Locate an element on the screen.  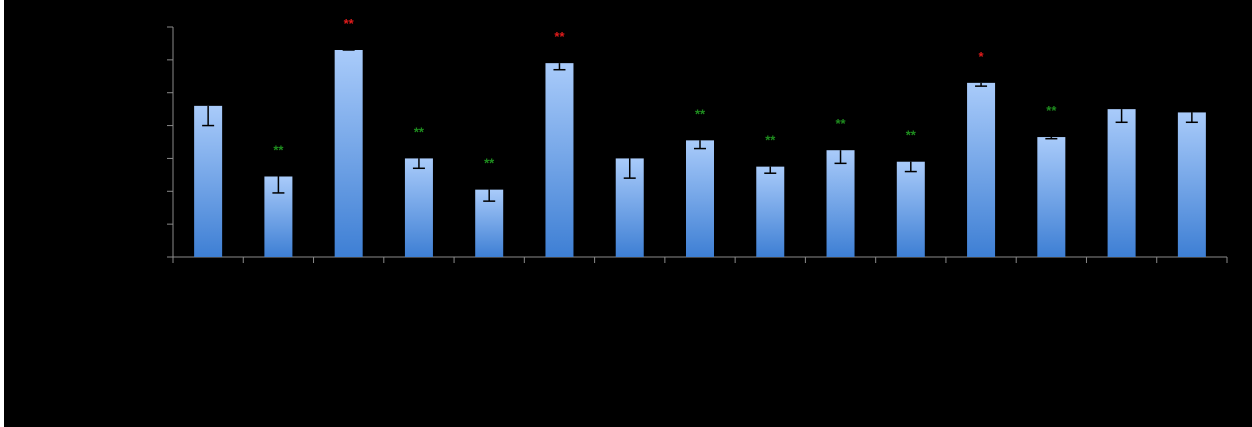
significance-mark-9: ** is located at coordinates (770, 140).